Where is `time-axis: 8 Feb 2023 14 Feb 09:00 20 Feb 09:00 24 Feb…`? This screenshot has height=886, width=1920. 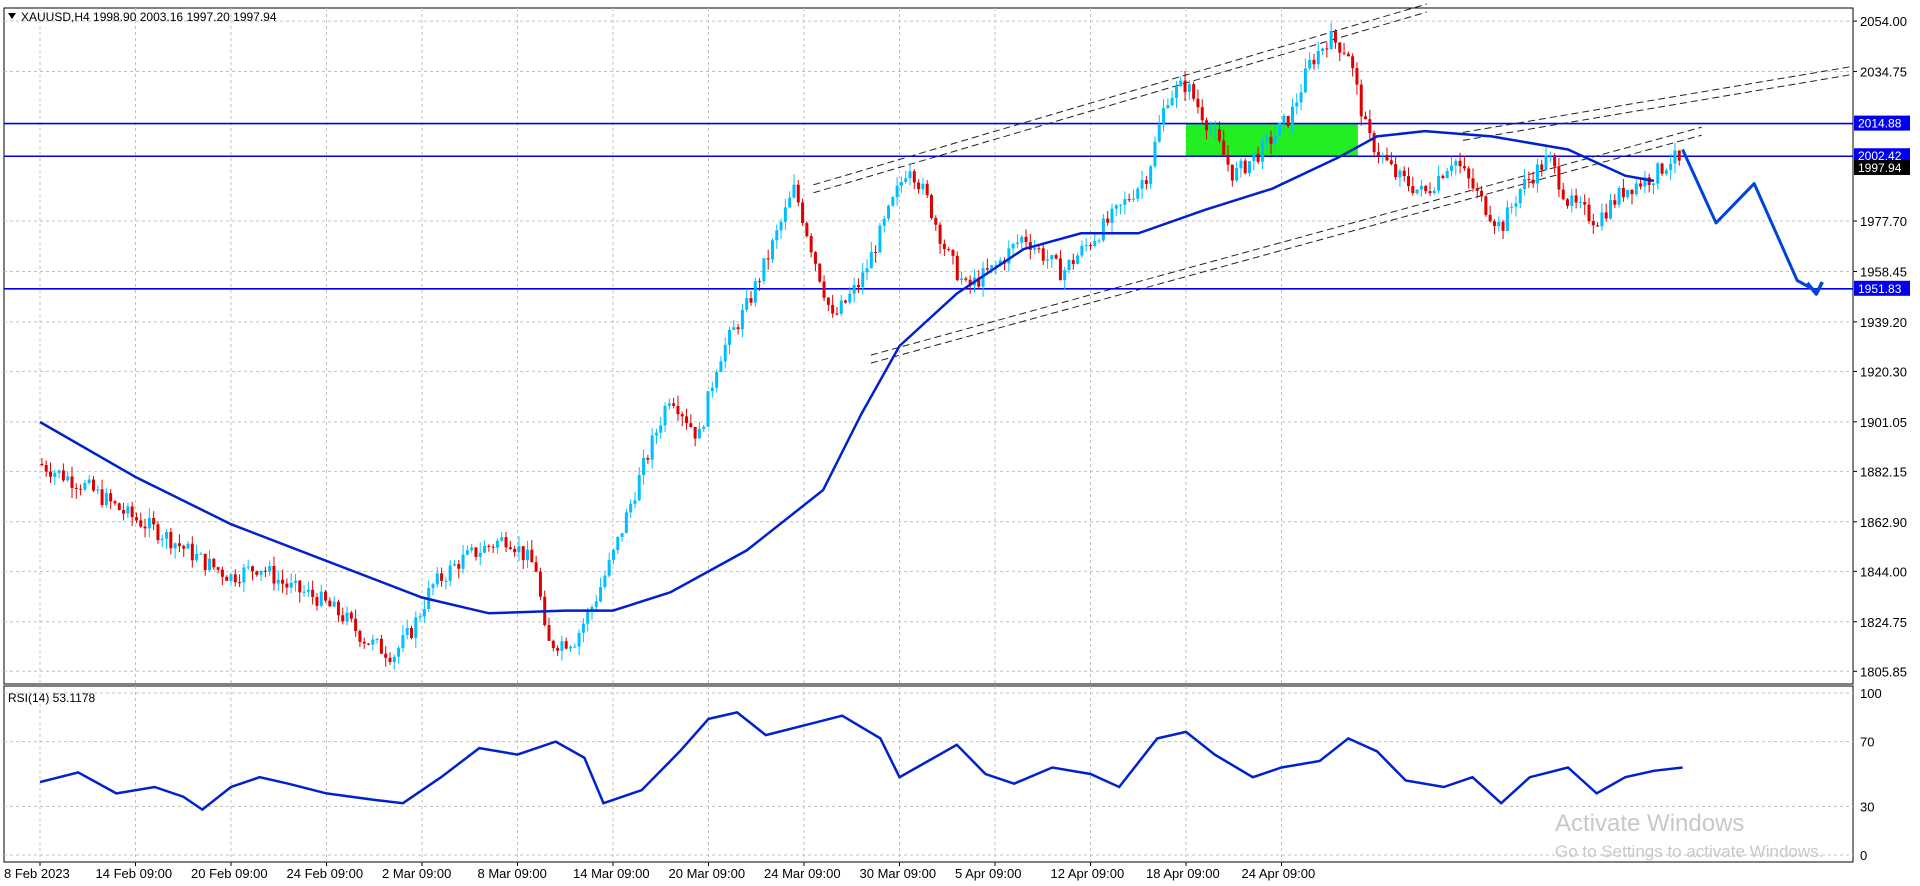 time-axis: 8 Feb 2023 14 Feb 09:00 20 Feb 09:00 24 Feb… is located at coordinates (659, 871).